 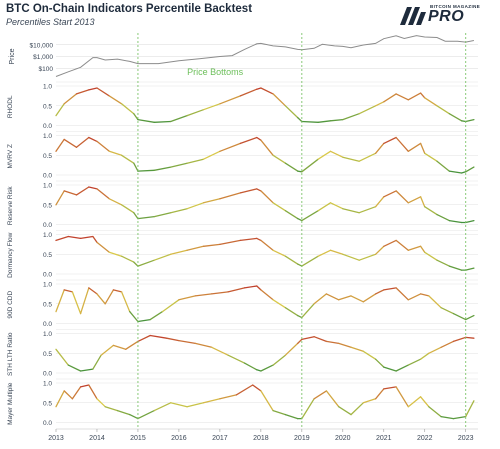 What do you see at coordinates (43, 57) in the screenshot?
I see `price-tick-label: $1,000` at bounding box center [43, 57].